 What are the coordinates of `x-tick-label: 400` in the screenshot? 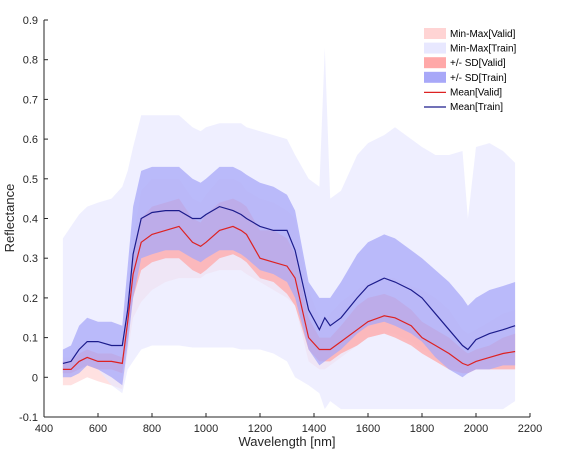 It's located at (44, 429).